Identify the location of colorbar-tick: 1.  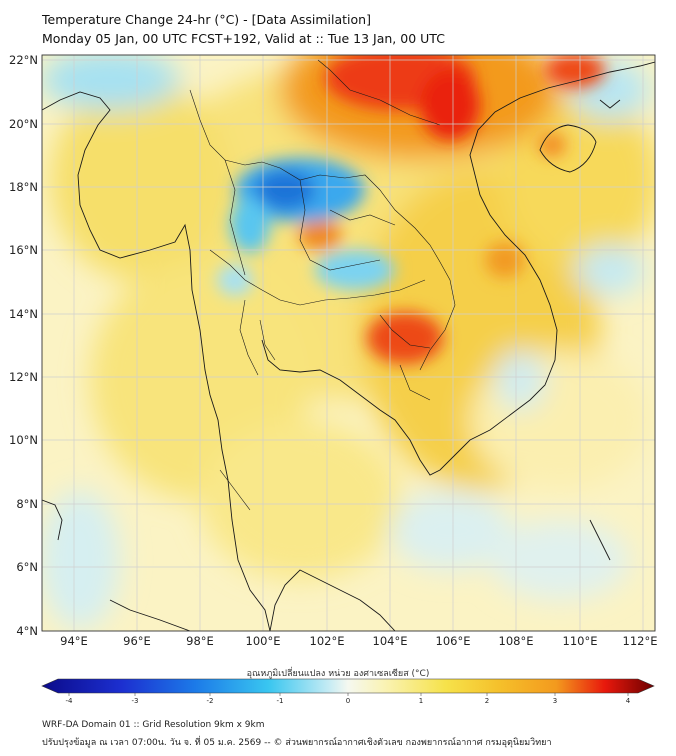
(421, 701).